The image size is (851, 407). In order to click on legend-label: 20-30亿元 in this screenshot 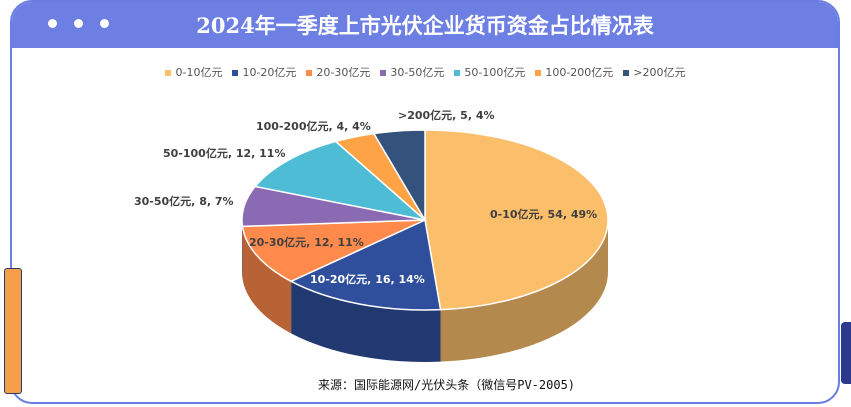, I will do `click(343, 72)`.